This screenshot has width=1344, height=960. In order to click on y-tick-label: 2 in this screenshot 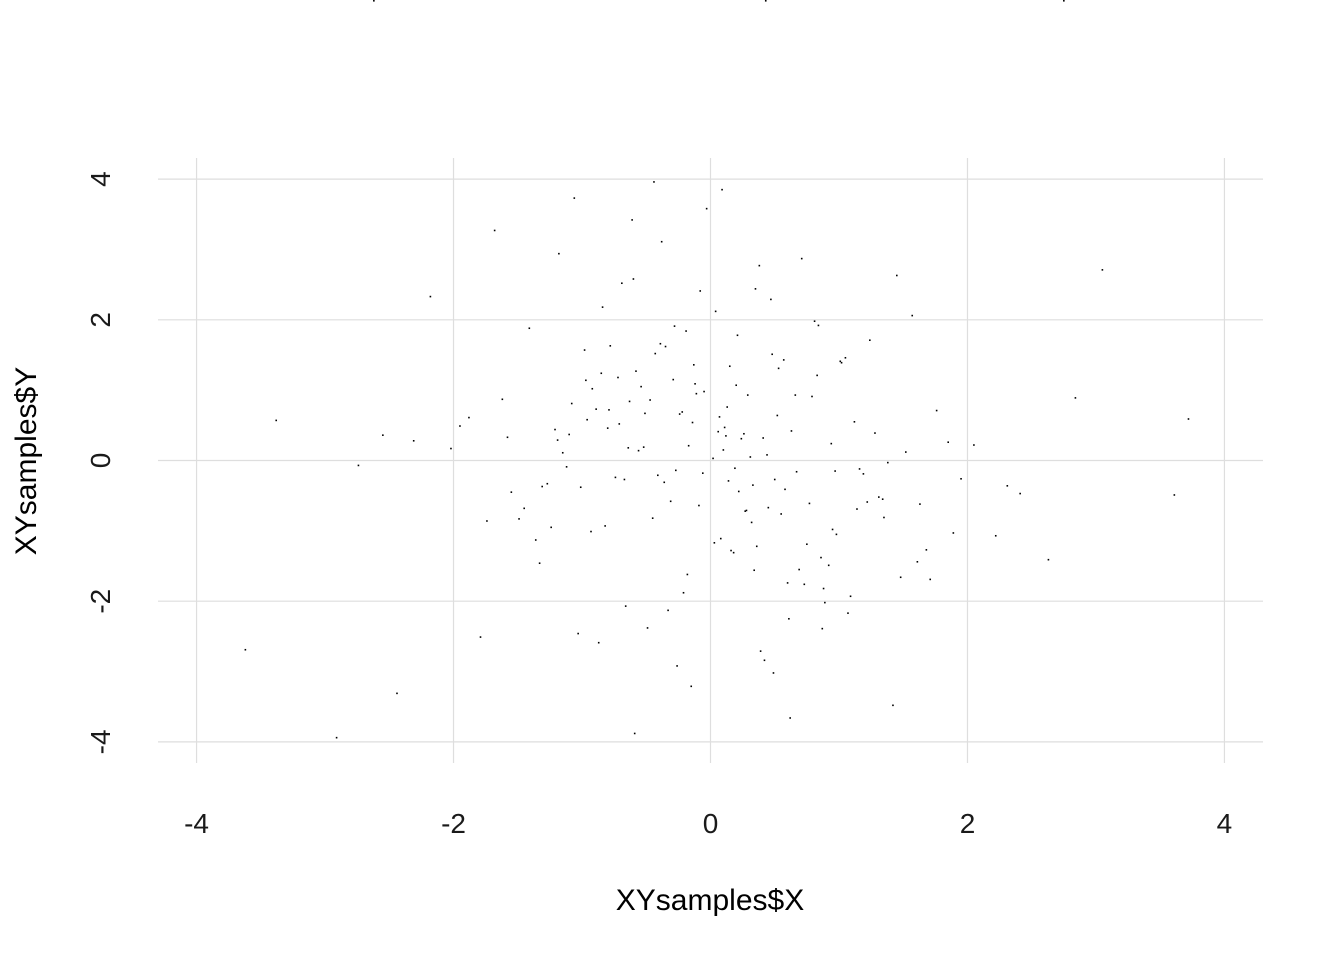, I will do `click(100, 320)`.